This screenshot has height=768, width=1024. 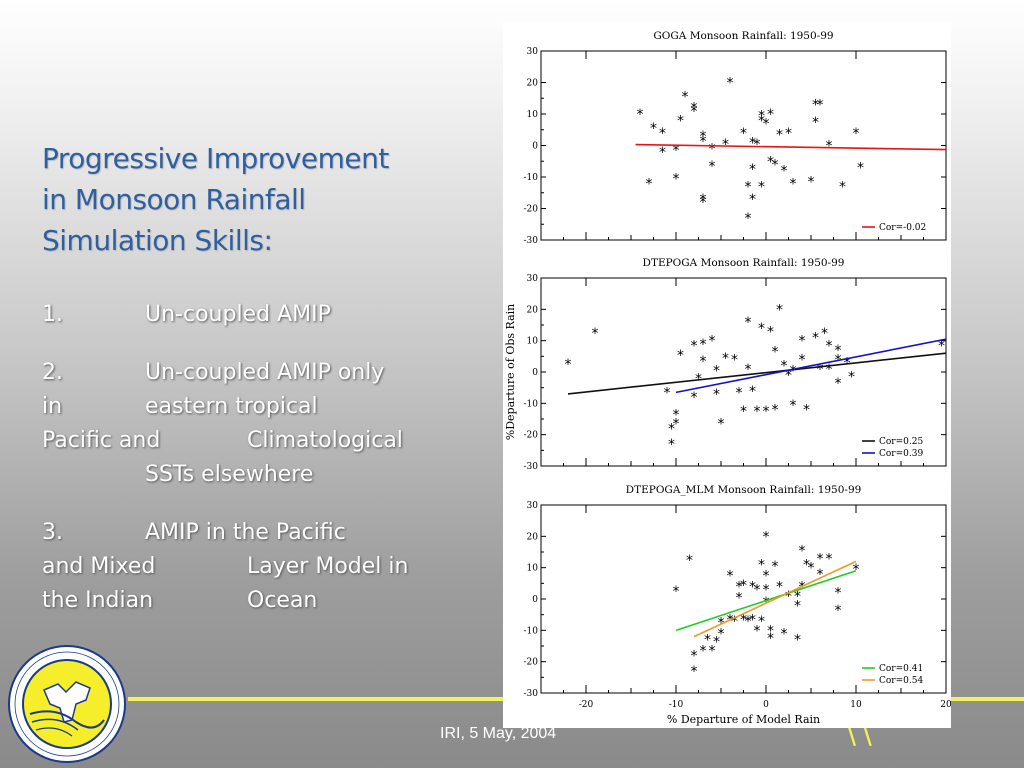 I want to click on chart-title: GOGA Monsoon Rainfall: 1950-99, so click(x=743, y=36).